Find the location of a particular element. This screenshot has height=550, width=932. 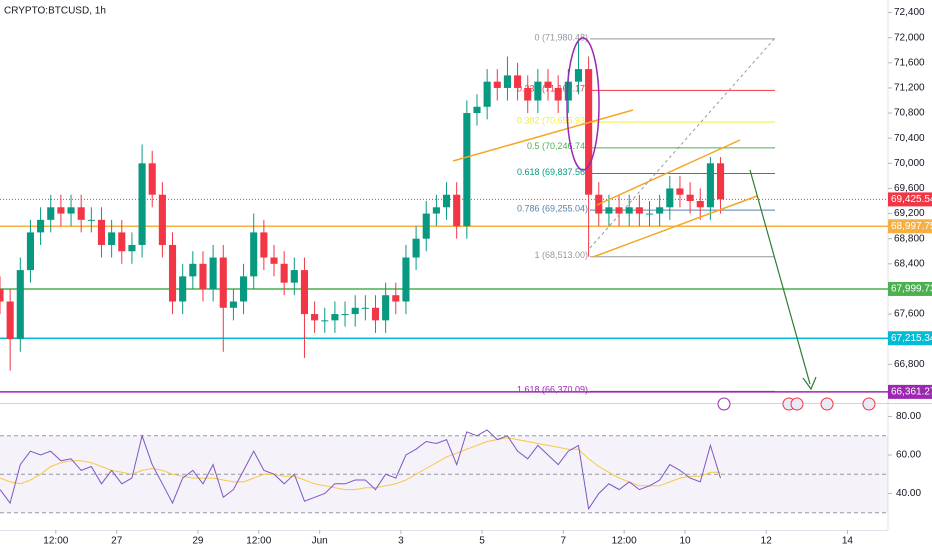

highlight-ellipse is located at coordinates (583, 104).